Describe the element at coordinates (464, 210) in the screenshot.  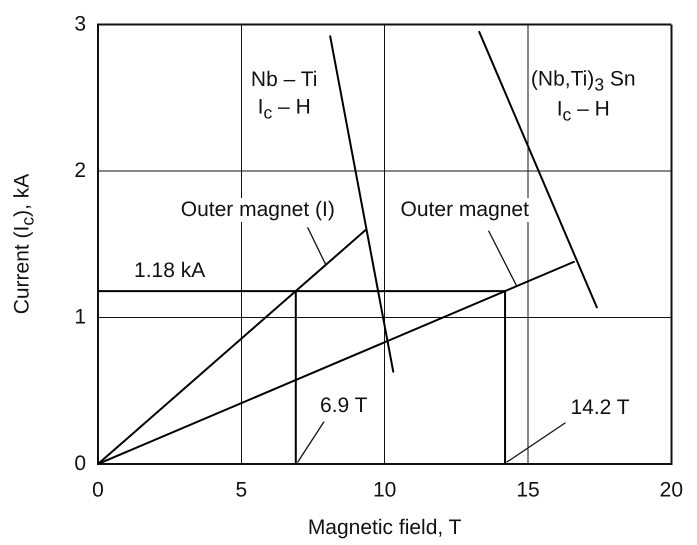
I see `text: Outer magnet` at that location.